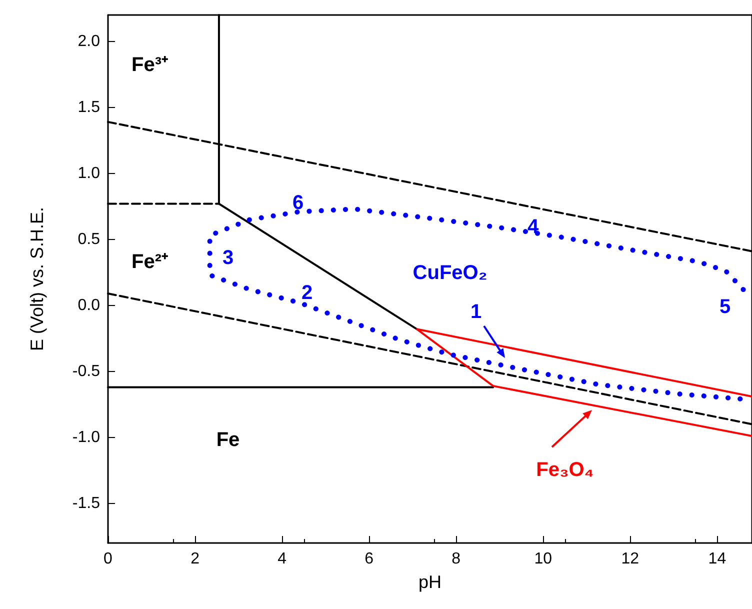 Image resolution: width=752 pixels, height=609 pixels. I want to click on annotation: Fe²⁺, so click(150, 262).